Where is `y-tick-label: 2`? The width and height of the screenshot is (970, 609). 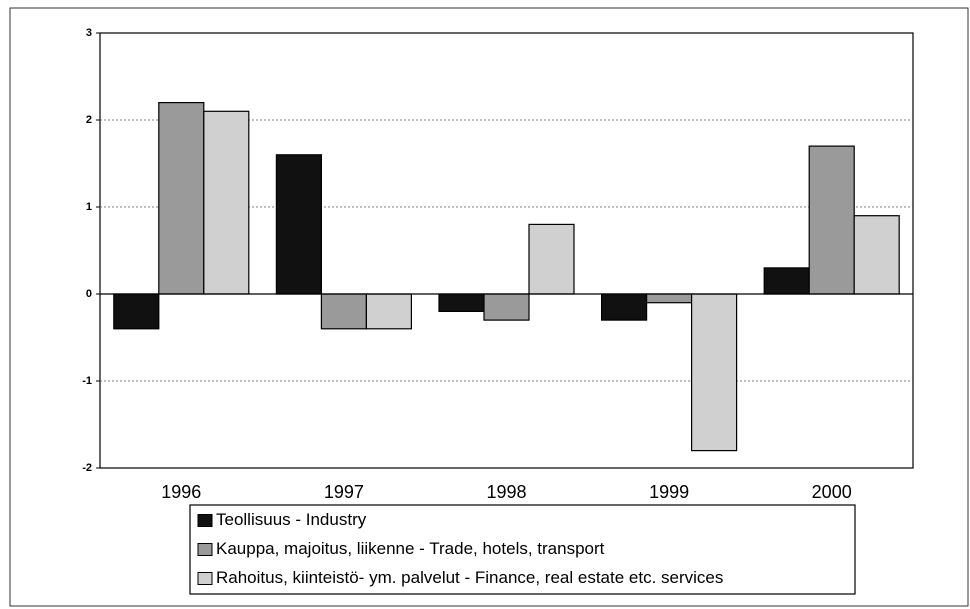
y-tick-label: 2 is located at coordinates (89, 120).